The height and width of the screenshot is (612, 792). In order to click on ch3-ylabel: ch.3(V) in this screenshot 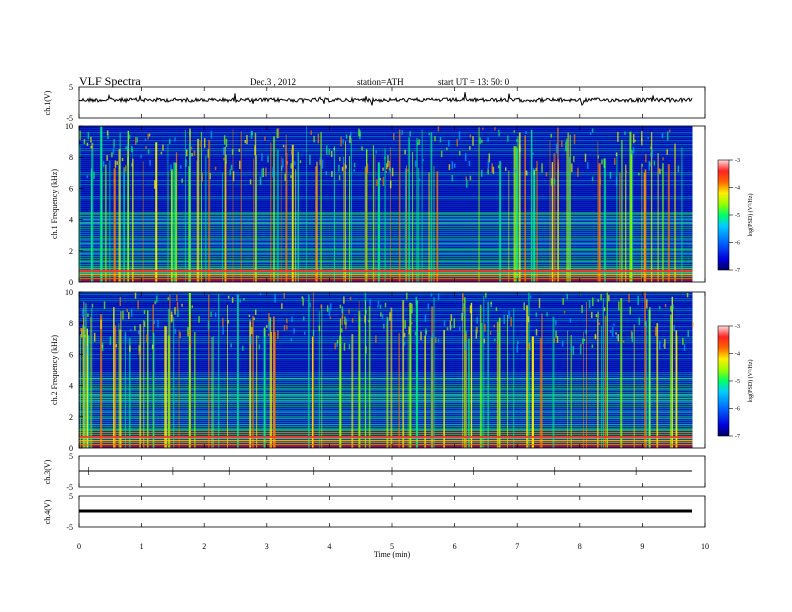, I will do `click(47, 471)`.